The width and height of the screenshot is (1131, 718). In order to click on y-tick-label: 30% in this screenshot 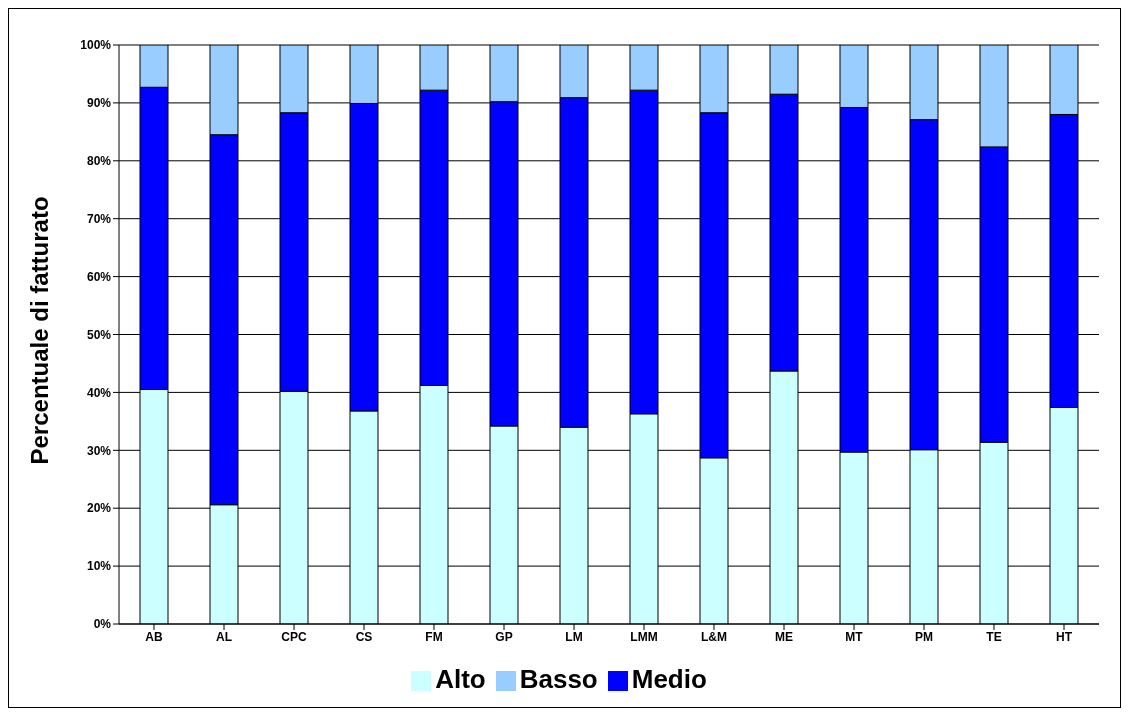, I will do `click(99, 450)`.